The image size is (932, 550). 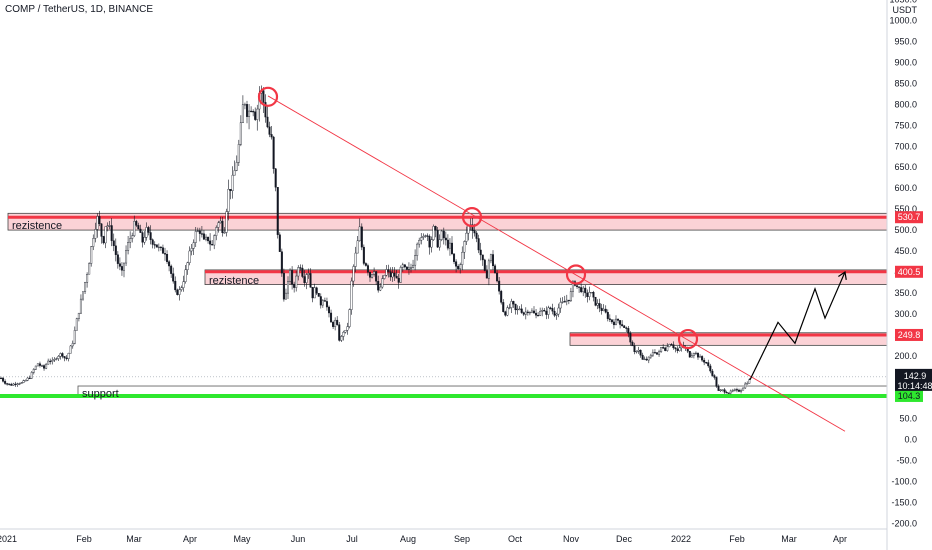 What do you see at coordinates (905, 83) in the screenshot?
I see `y-tick-label: 850.0` at bounding box center [905, 83].